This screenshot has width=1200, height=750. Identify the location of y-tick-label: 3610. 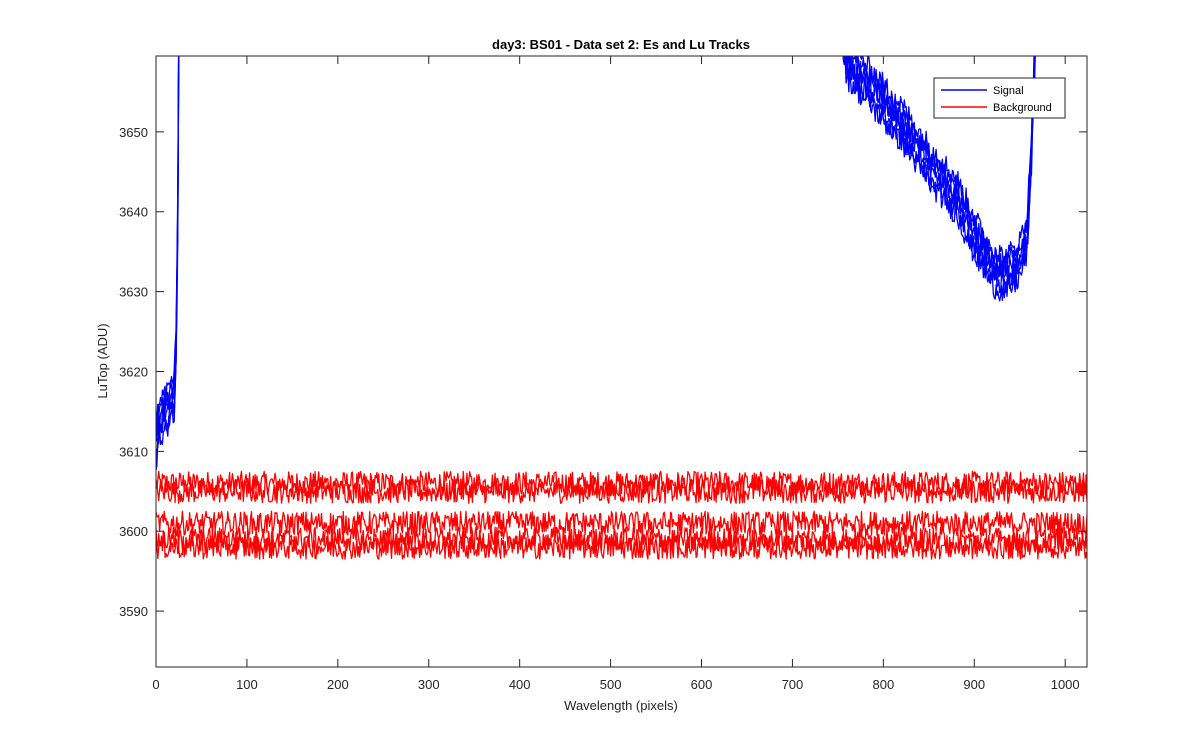
(133, 451).